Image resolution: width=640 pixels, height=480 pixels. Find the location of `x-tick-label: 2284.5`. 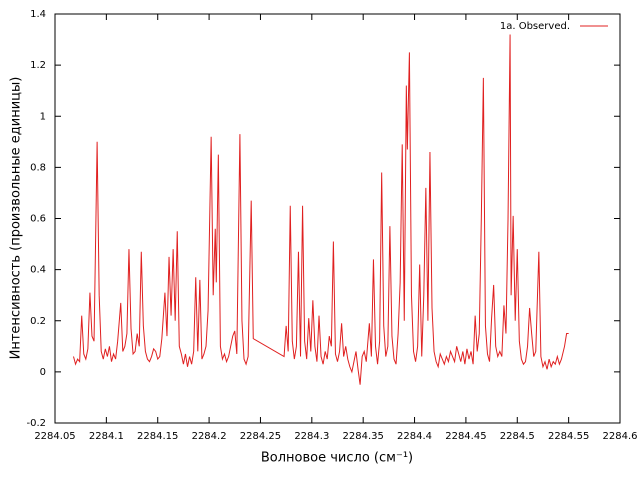

x-tick-label: 2284.5 is located at coordinates (517, 436).